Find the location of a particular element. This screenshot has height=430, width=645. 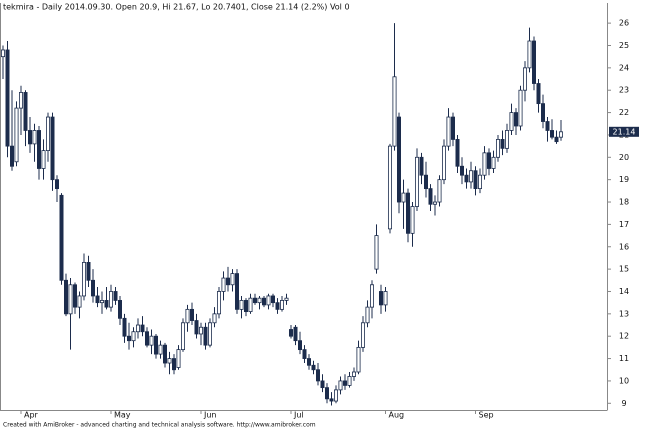

x-tick-label: Aug is located at coordinates (397, 415).